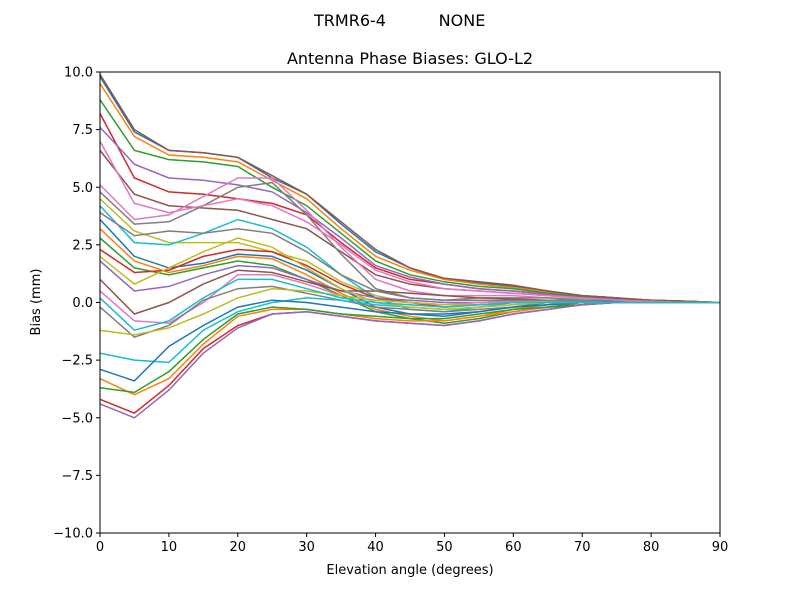 The image size is (800, 604). Describe the element at coordinates (651, 547) in the screenshot. I see `x-tick-label: 80` at that location.